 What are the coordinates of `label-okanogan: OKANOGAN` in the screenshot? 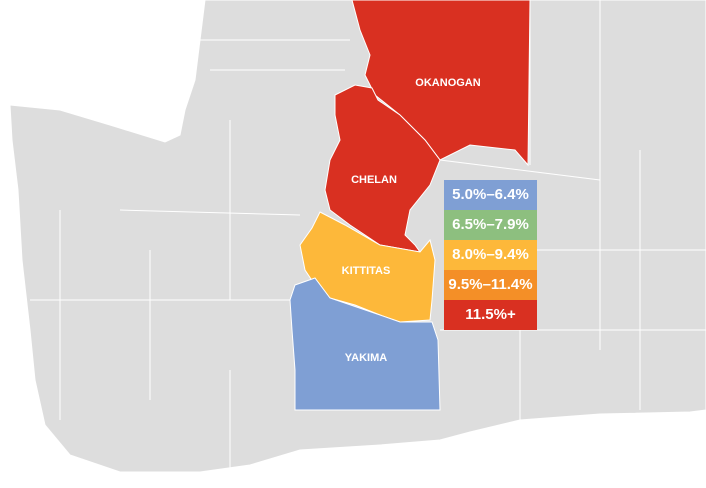 It's located at (448, 83).